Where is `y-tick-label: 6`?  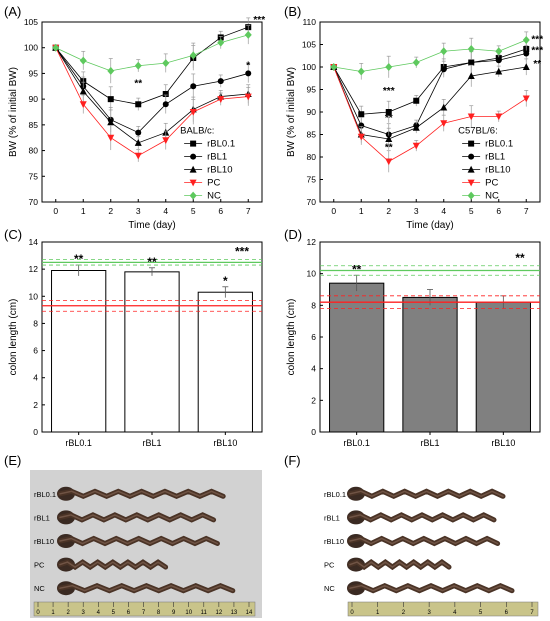
y-tick-label: 6 is located at coordinates (313, 337).